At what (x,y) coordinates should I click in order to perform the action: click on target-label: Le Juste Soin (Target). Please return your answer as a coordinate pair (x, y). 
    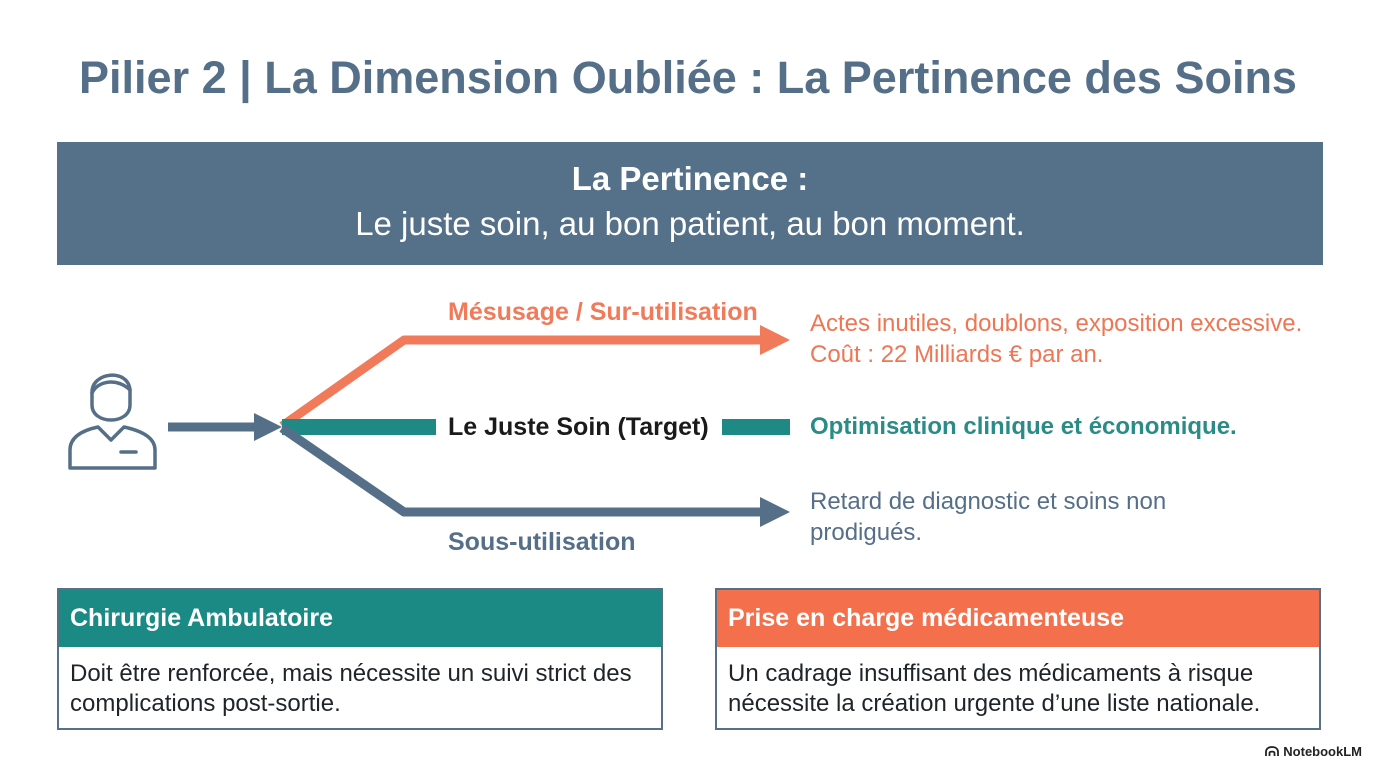
    Looking at the image, I should click on (578, 427).